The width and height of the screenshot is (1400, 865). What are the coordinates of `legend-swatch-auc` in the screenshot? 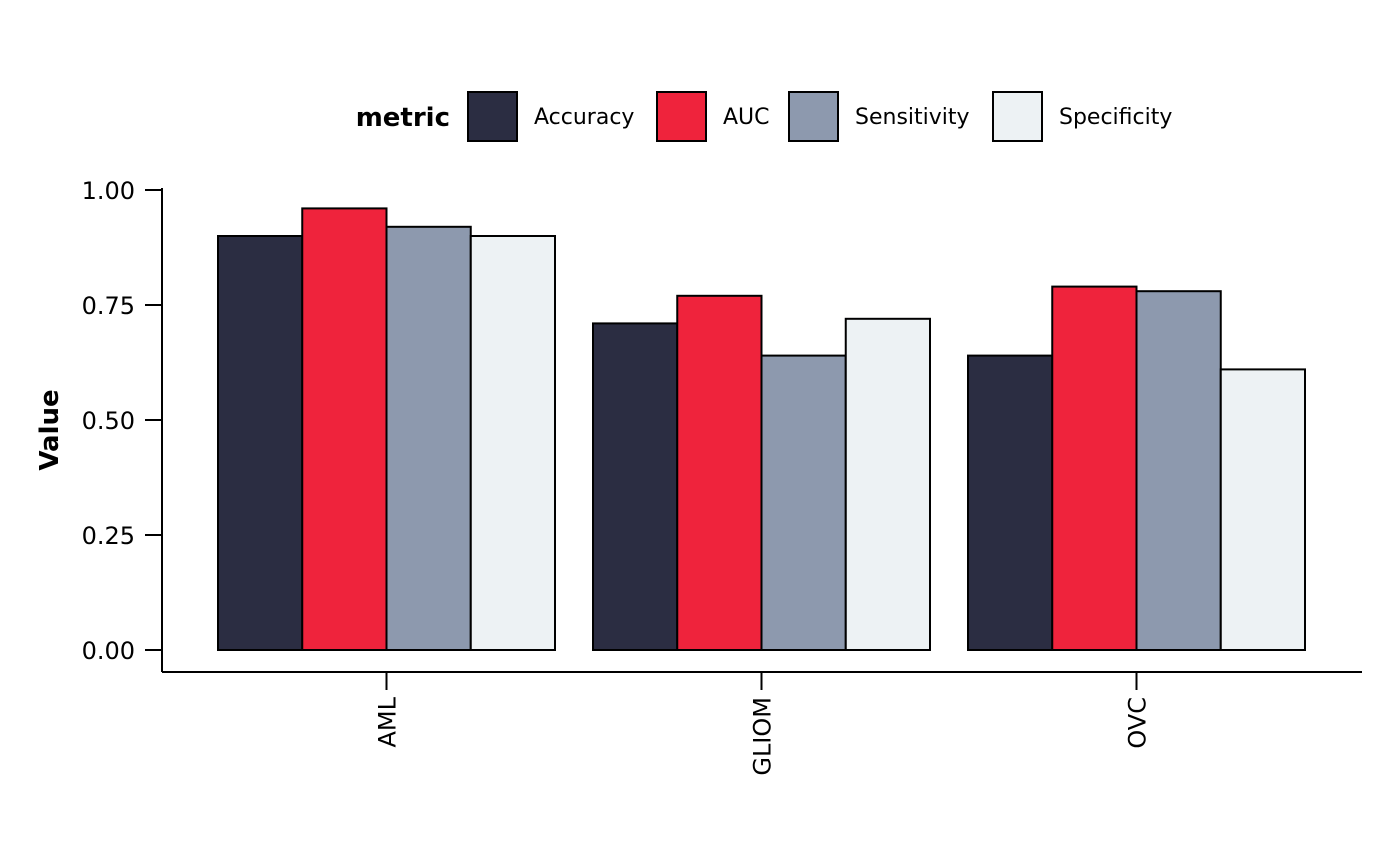 It's located at (681, 116).